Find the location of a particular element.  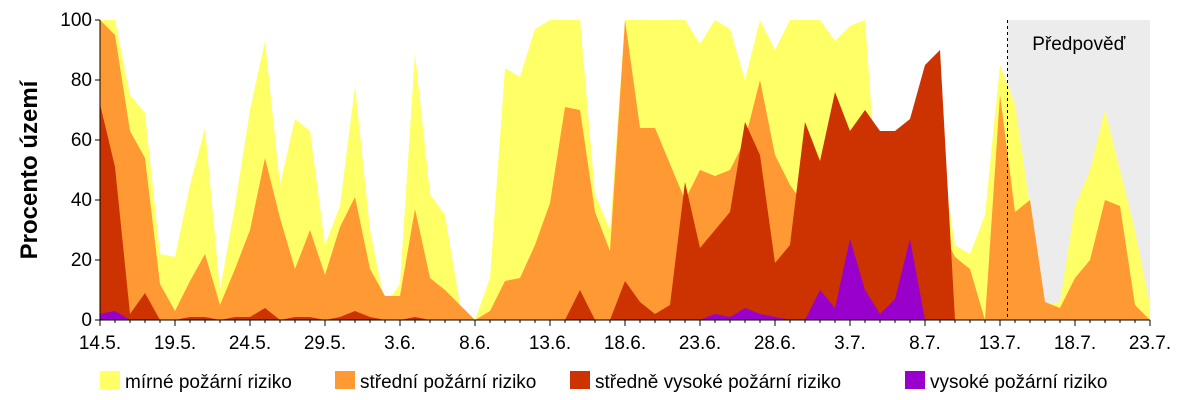

x-tick-label: 23.6. is located at coordinates (700, 343).